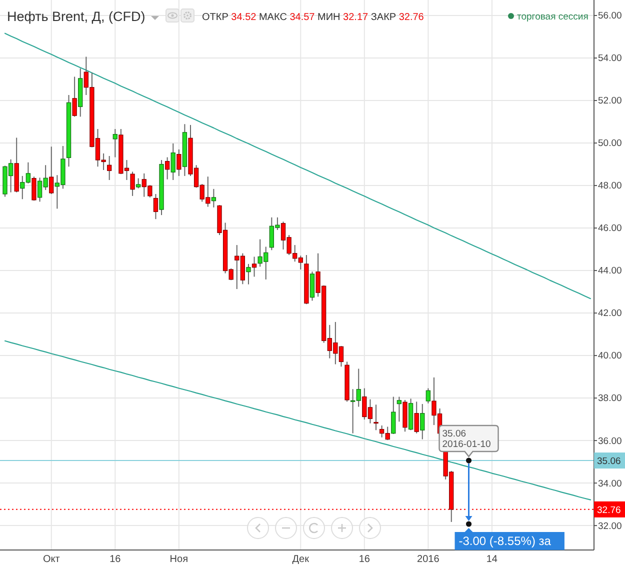 This screenshot has width=625, height=566. I want to click on ref-line-label: 35.06, so click(609, 462).